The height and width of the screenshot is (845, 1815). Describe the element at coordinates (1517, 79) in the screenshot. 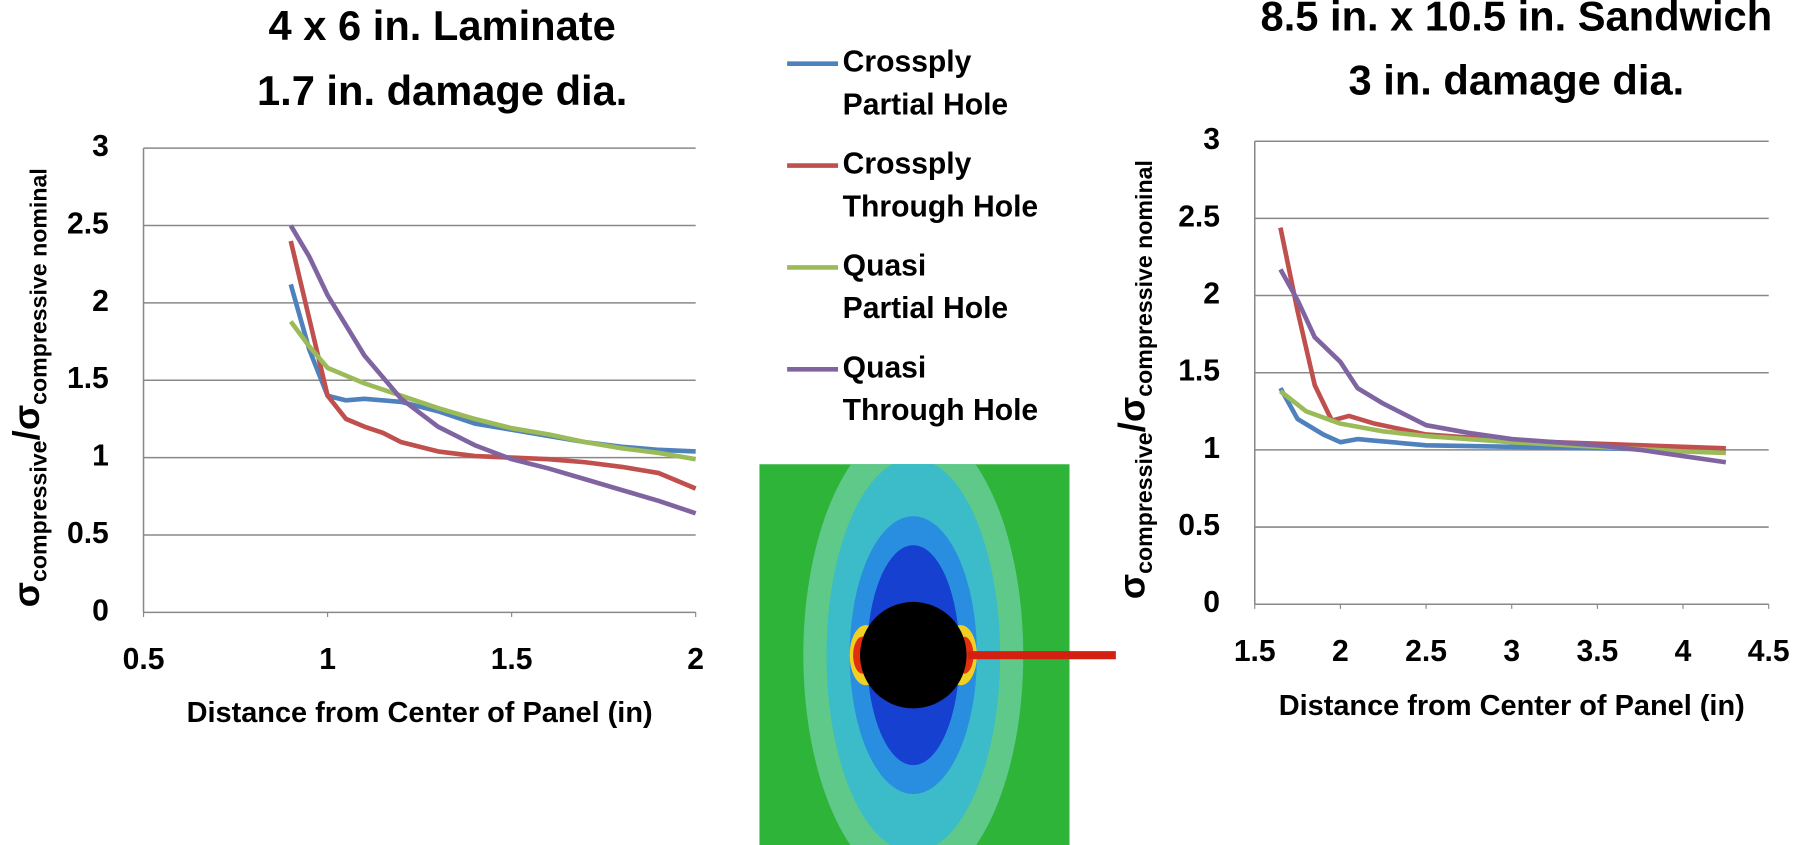

I see `chart-title: 3 in. damage dia.` at that location.